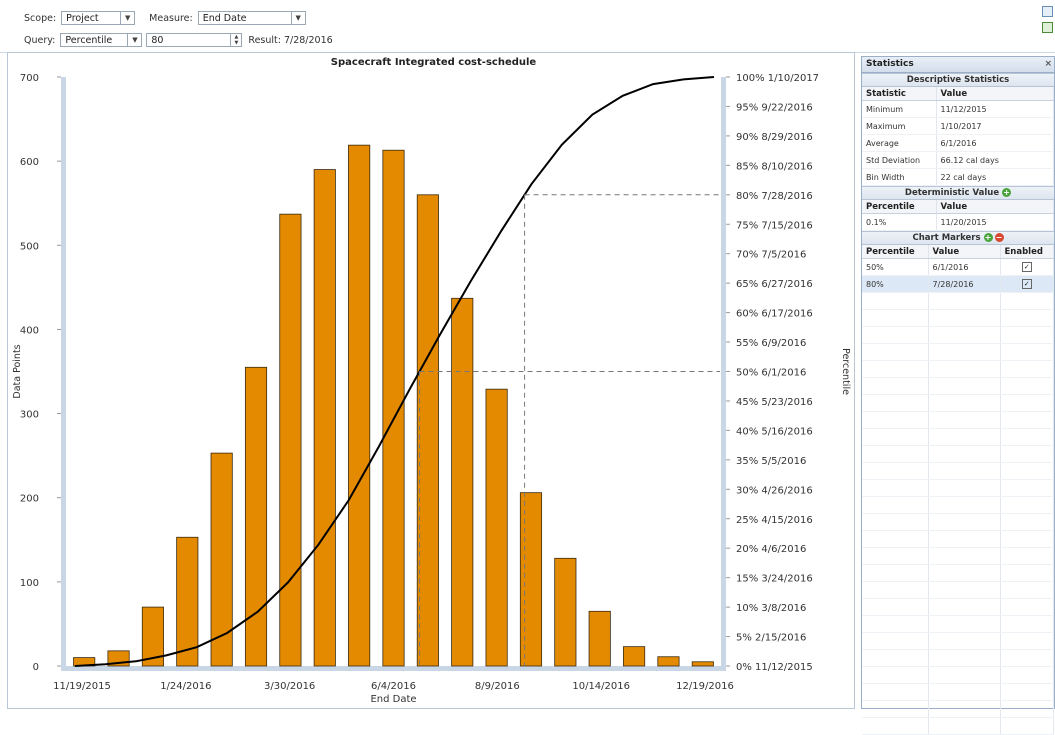 This screenshot has height=735, width=1055. I want to click on statistic-name: Maximum, so click(899, 126).